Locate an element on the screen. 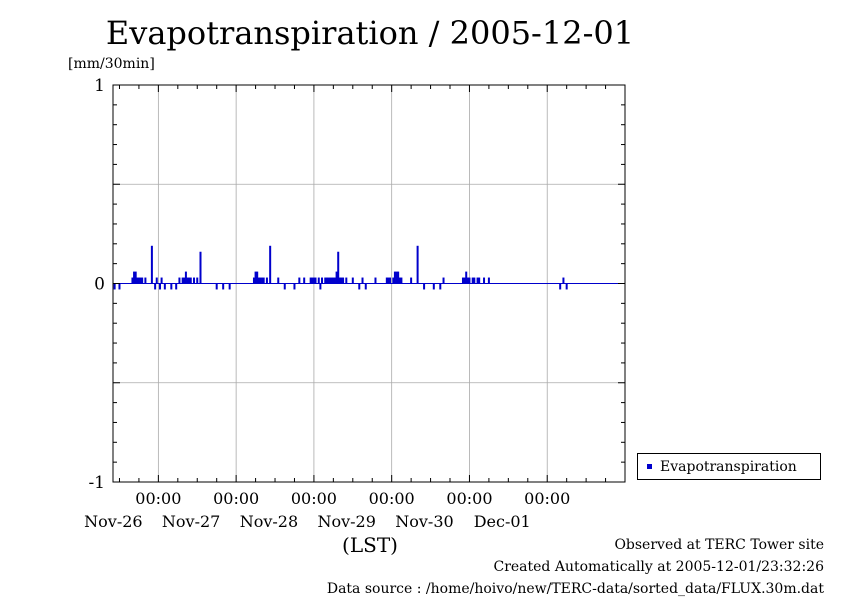 The image size is (842, 597). y-tick-label: 1 is located at coordinates (99, 86).